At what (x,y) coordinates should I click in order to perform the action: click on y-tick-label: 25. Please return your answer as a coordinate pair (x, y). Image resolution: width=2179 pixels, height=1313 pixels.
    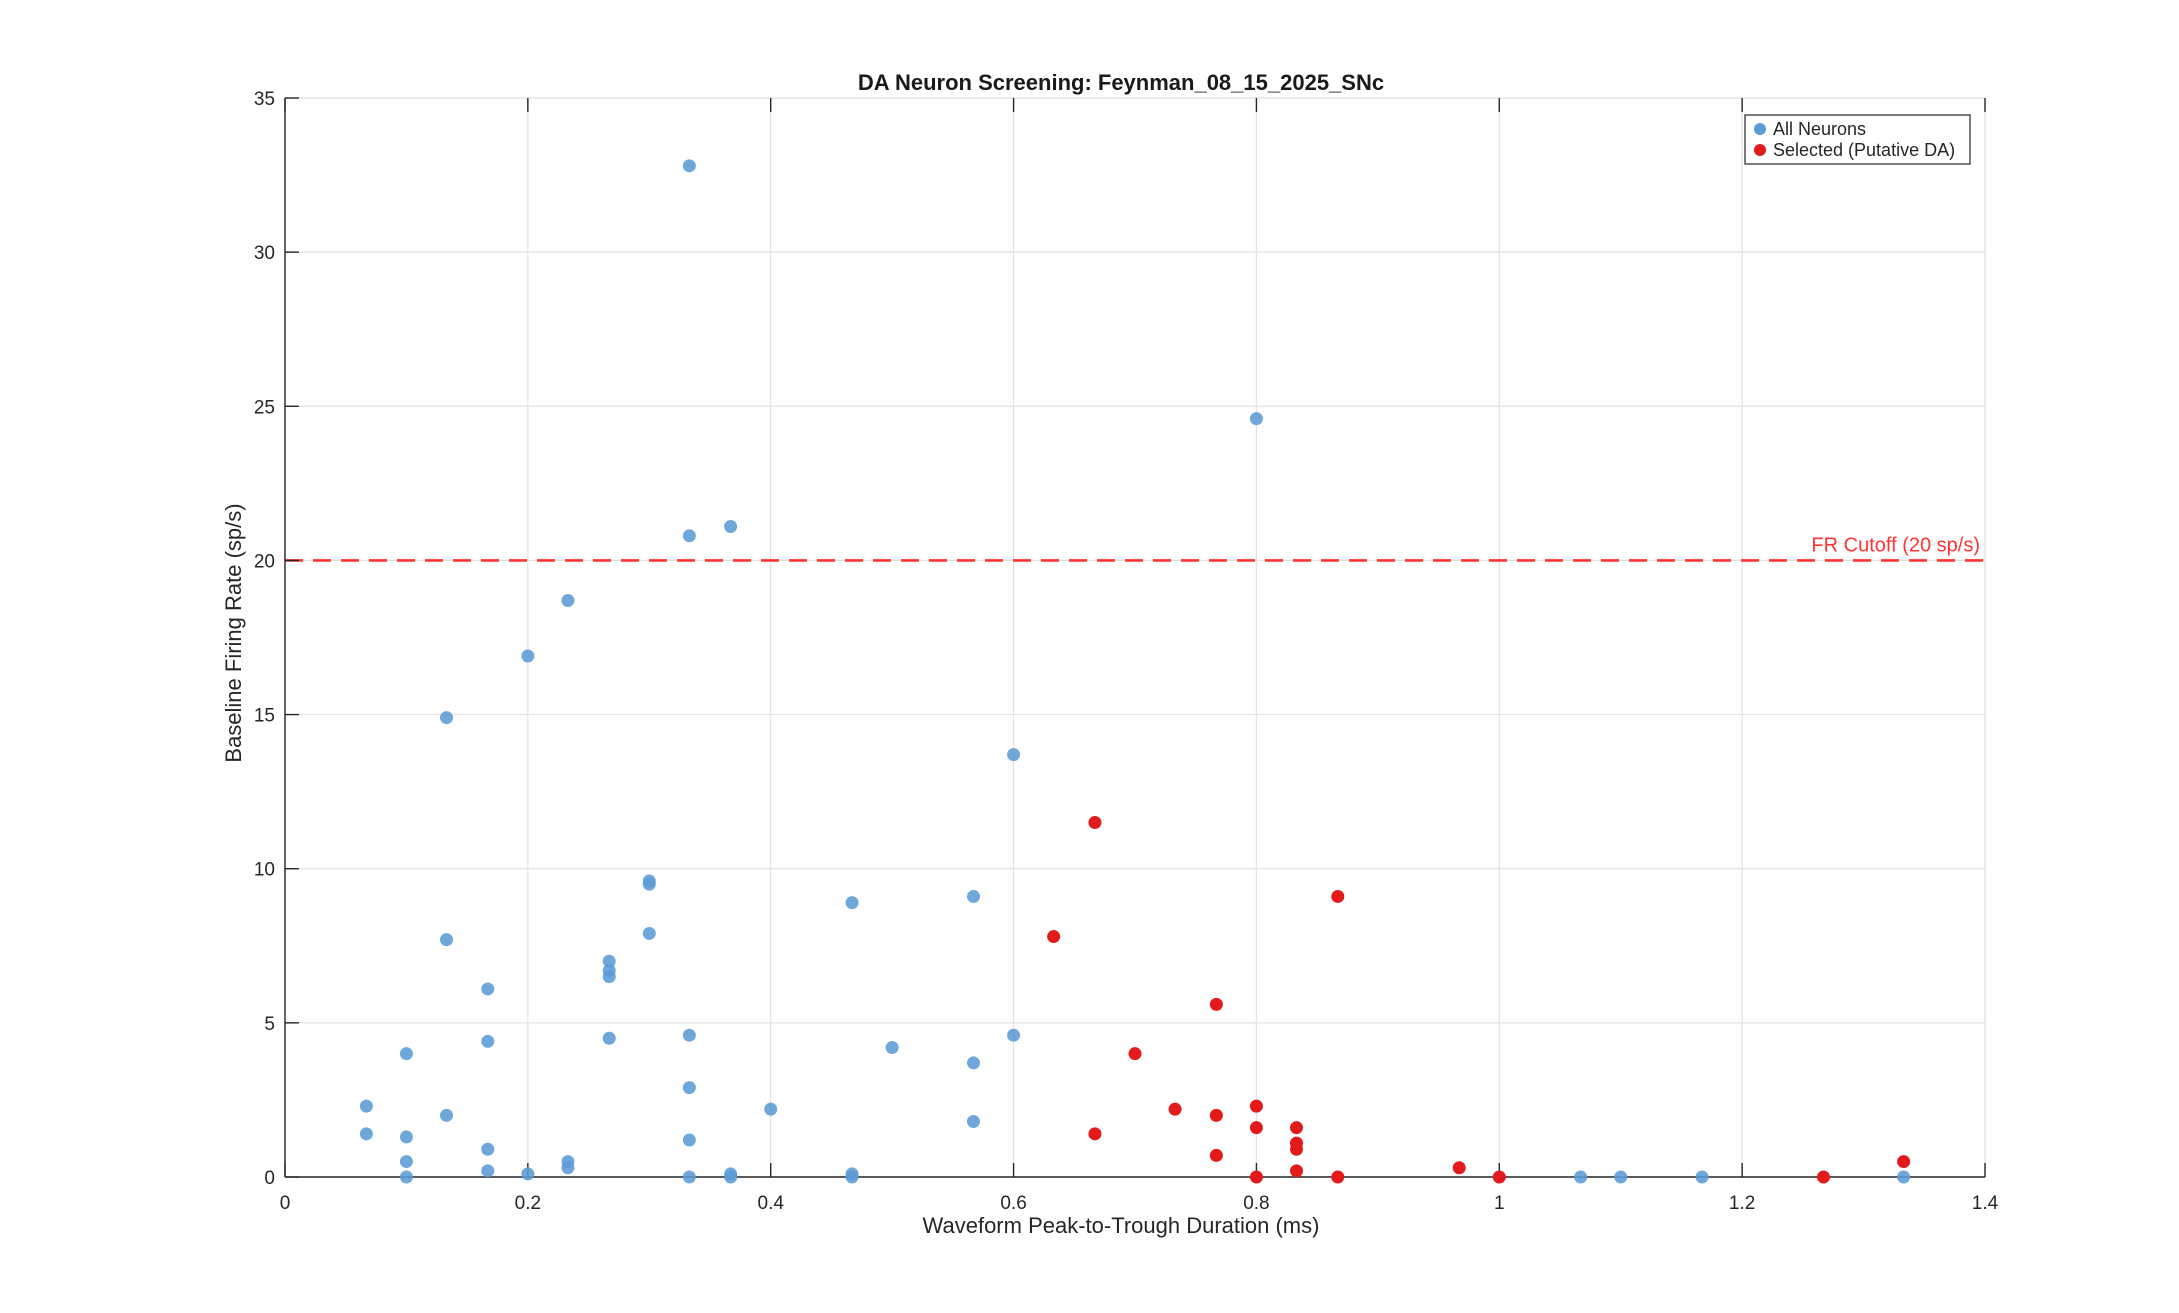
    Looking at the image, I should click on (264, 407).